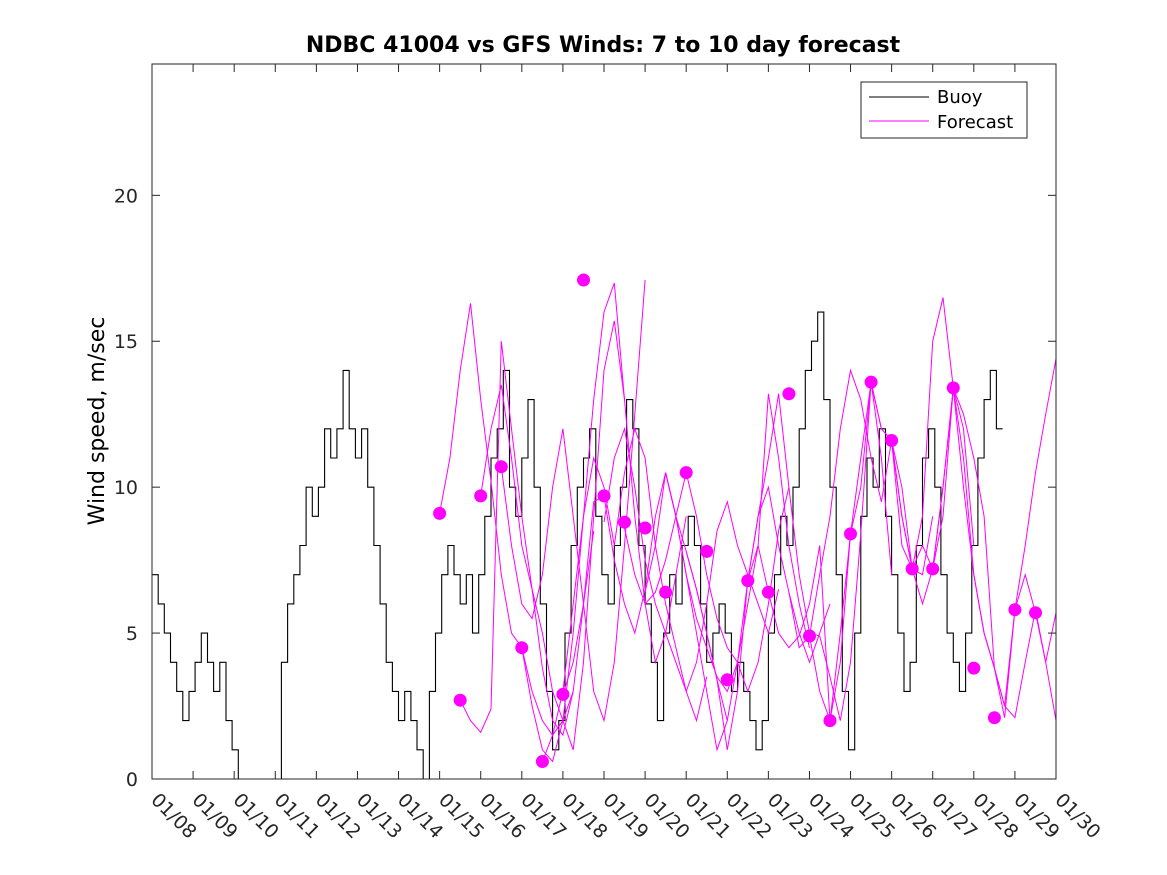  I want to click on legend: Buoy Forecast, so click(944, 110).